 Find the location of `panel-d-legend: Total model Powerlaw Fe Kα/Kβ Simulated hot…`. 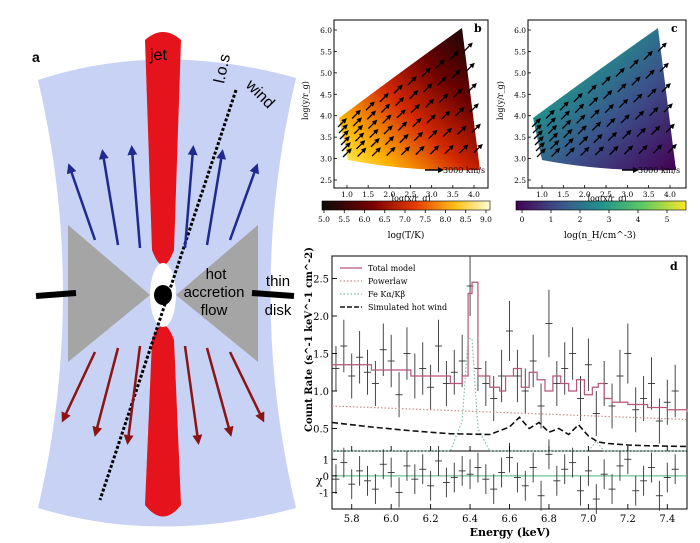

panel-d-legend: Total model Powerlaw Fe Kα/Kβ Simulated hot… is located at coordinates (393, 288).